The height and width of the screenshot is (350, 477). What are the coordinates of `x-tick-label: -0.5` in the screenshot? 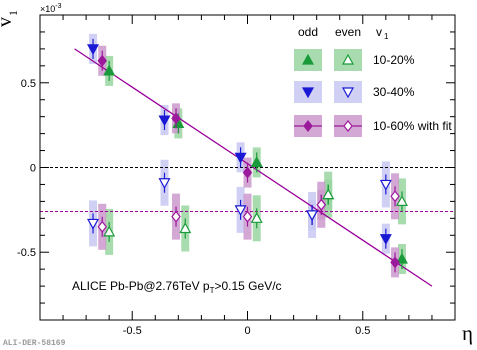 It's located at (132, 331).